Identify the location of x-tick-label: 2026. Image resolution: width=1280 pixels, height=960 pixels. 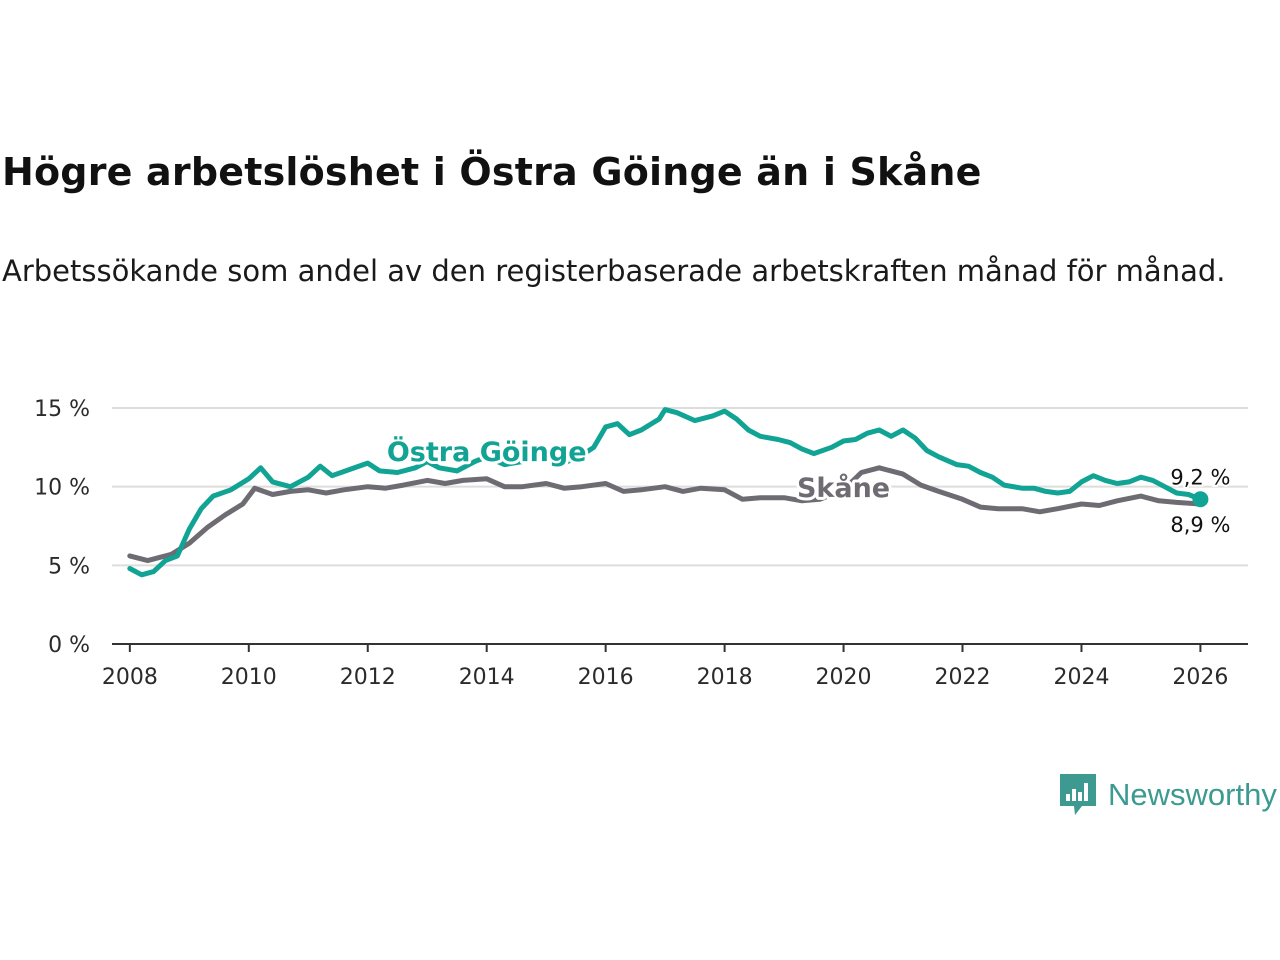
(1200, 677).